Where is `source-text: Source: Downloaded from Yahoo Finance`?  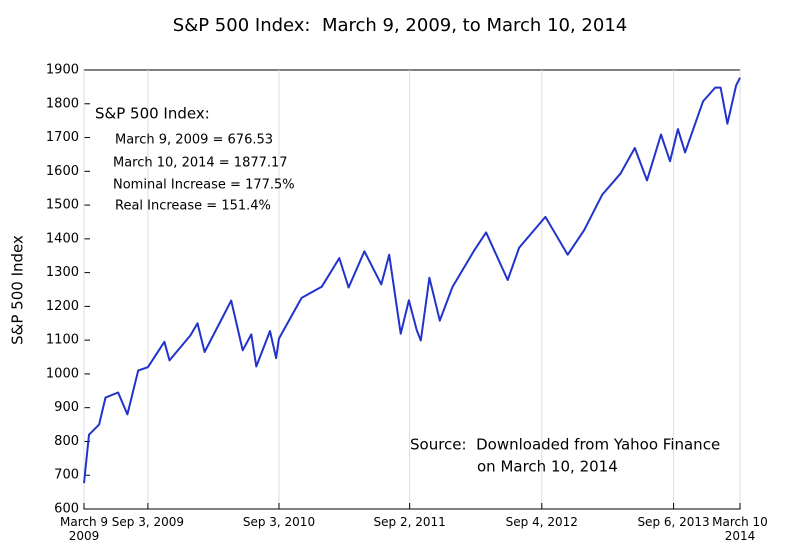
source-text: Source: Downloaded from Yahoo Finance is located at coordinates (565, 445).